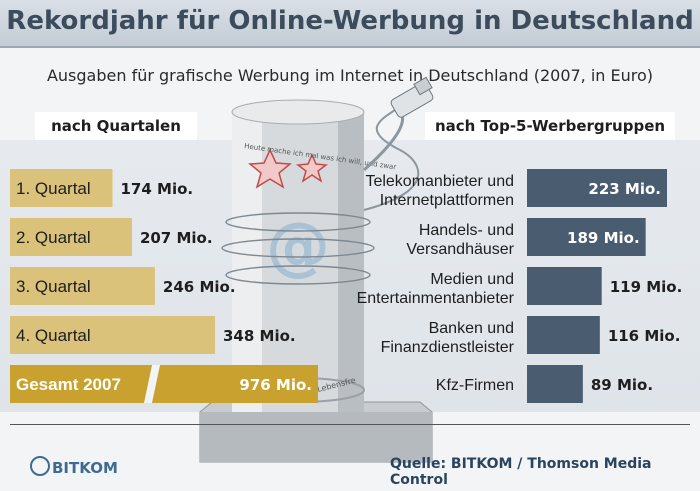  What do you see at coordinates (157, 189) in the screenshot?
I see `quarter-value: 174 Mio.` at bounding box center [157, 189].